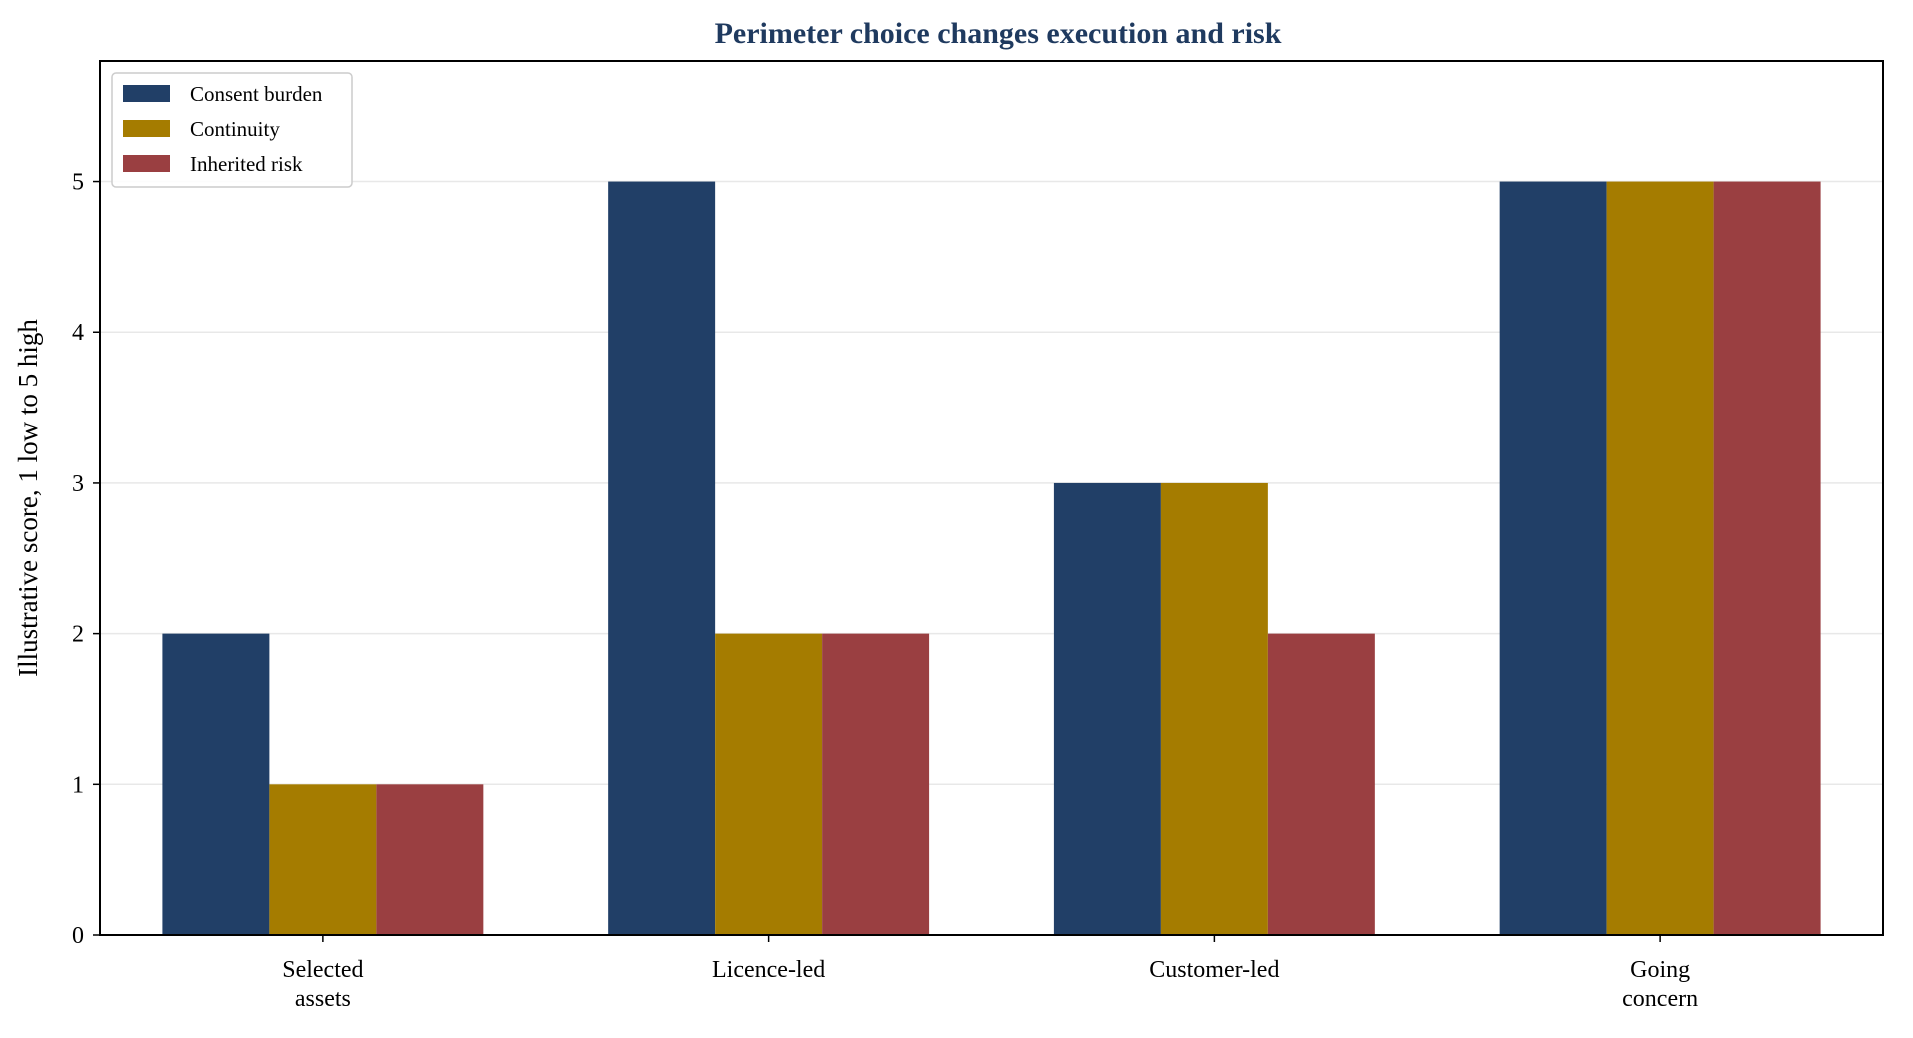 The image size is (1913, 1038). What do you see at coordinates (28, 498) in the screenshot?
I see `y-axis-label: Illustrative score, 1 low to 5 high` at bounding box center [28, 498].